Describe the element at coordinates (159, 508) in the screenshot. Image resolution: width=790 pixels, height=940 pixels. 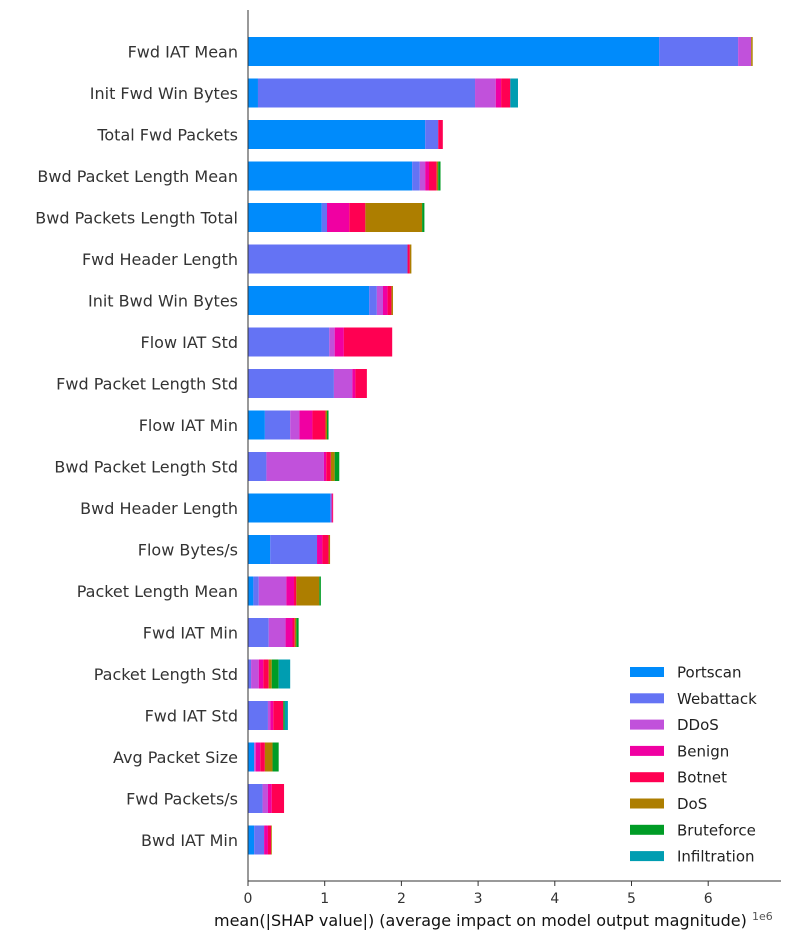
I see `category-label: Bwd Header Length` at that location.